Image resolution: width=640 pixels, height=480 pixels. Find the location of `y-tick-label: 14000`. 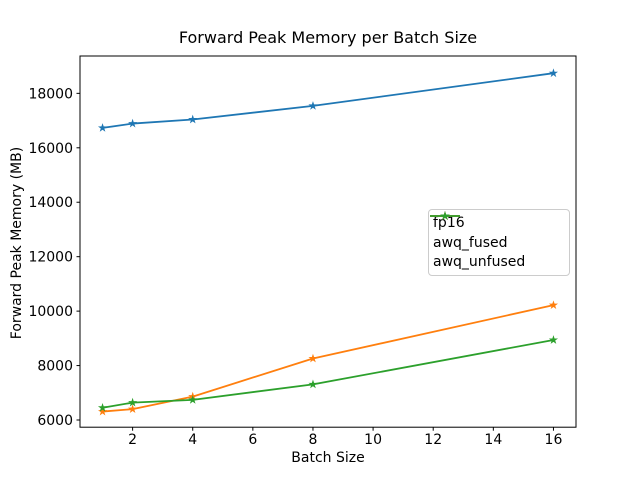

y-tick-label: 14000 is located at coordinates (50, 203).